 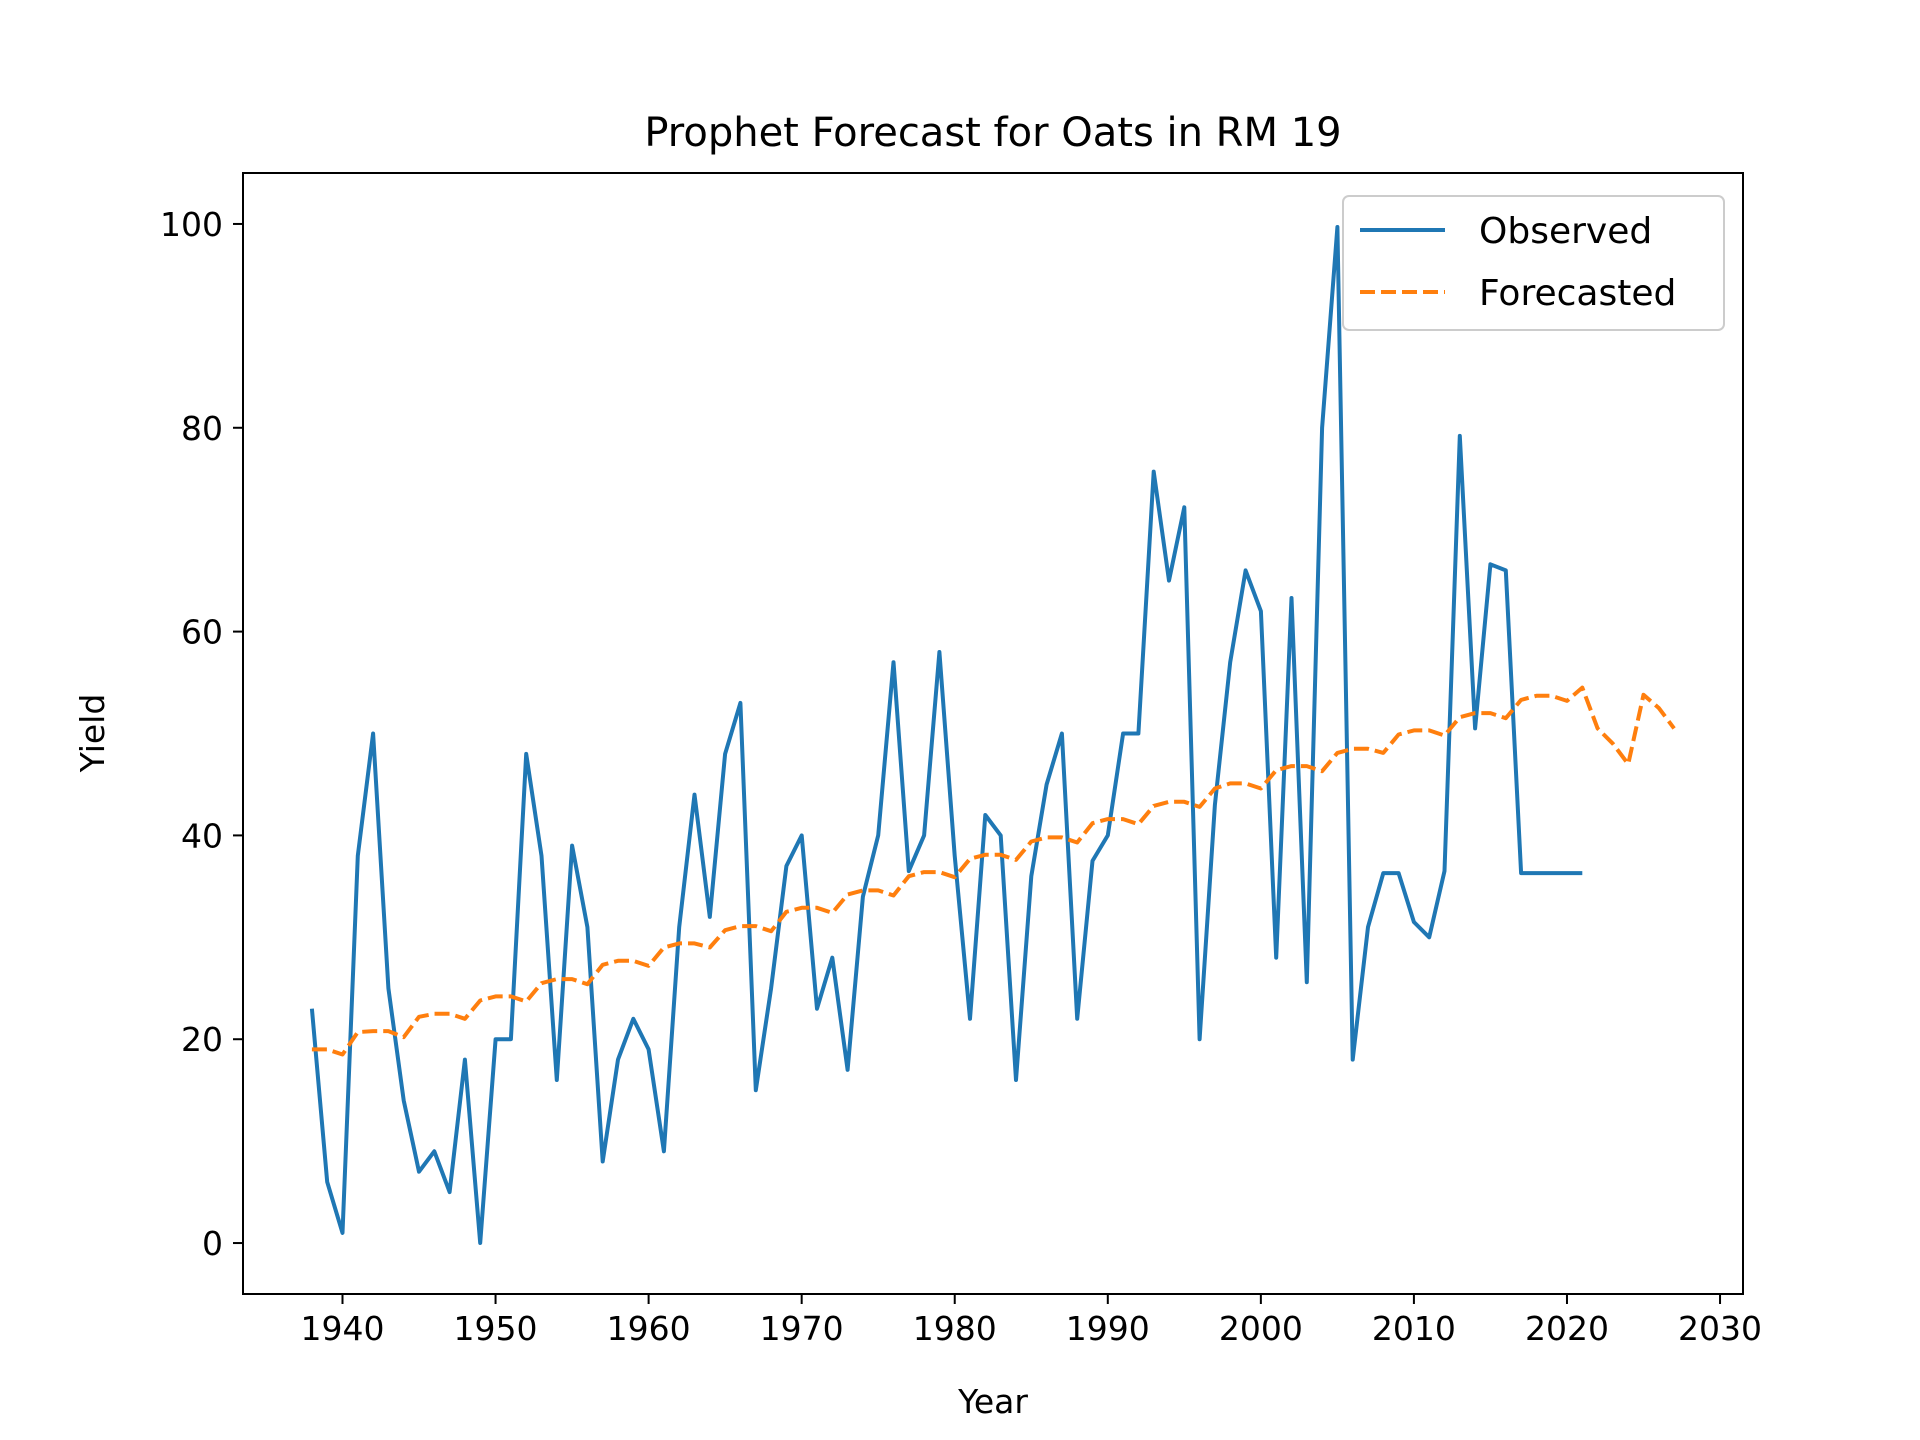 What do you see at coordinates (212, 1243) in the screenshot?
I see `y-tick-label: 0` at bounding box center [212, 1243].